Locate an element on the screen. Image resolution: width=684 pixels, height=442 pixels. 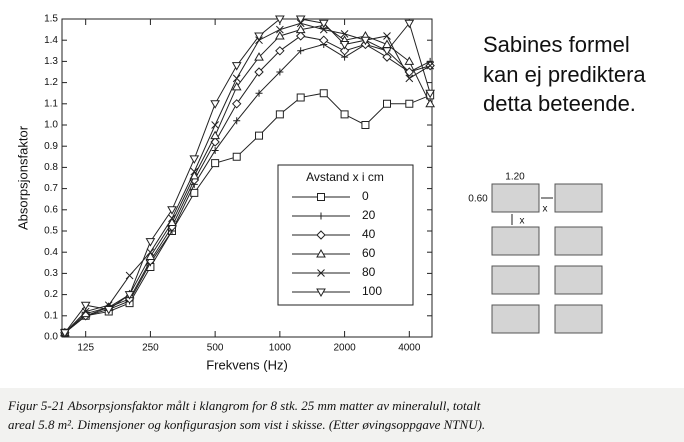
legend-label: 40 is located at coordinates (369, 234).